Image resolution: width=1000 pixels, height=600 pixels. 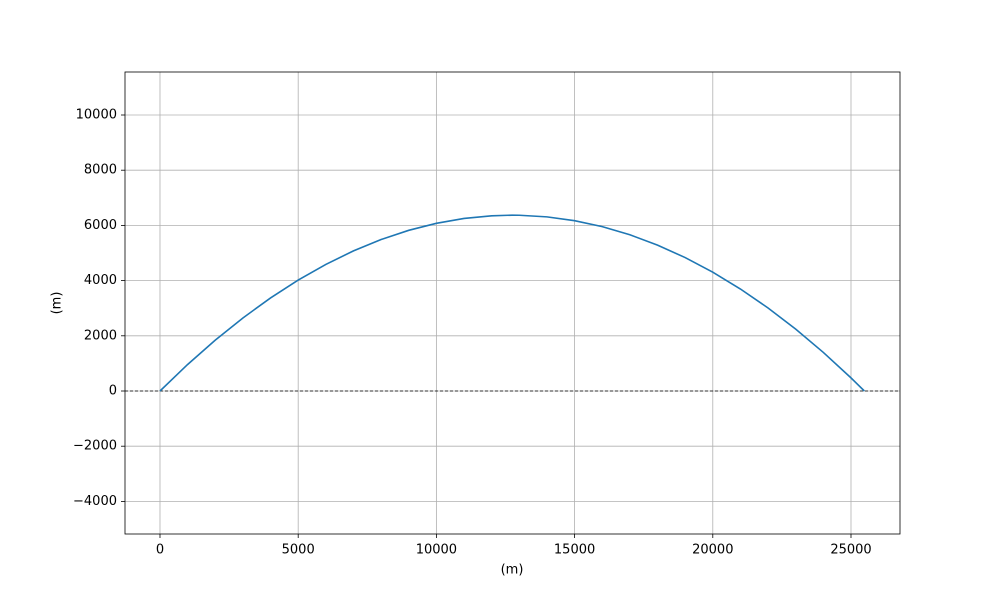 I want to click on x-tick-label: 5000, so click(x=298, y=550).